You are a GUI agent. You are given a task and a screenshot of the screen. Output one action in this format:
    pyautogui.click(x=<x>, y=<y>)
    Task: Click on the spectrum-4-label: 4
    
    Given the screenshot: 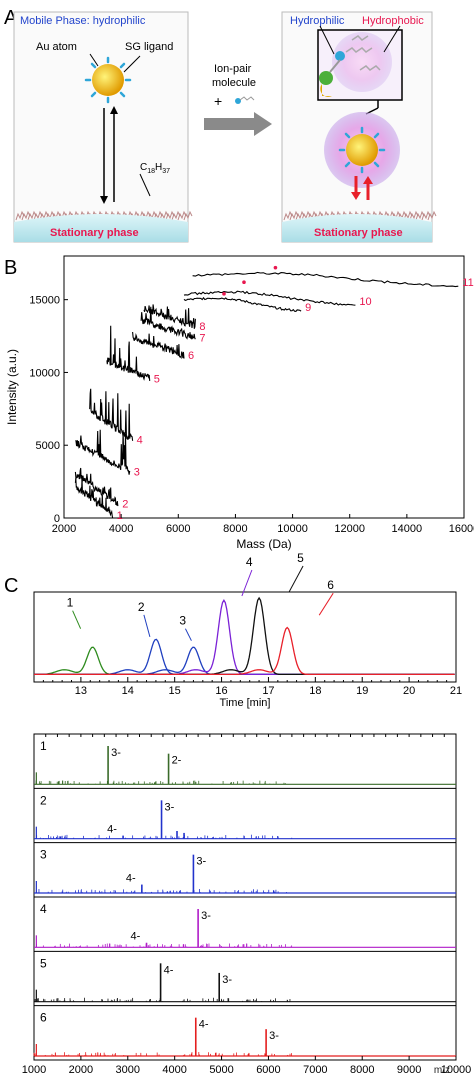 What is the action you would take?
    pyautogui.click(x=43, y=909)
    